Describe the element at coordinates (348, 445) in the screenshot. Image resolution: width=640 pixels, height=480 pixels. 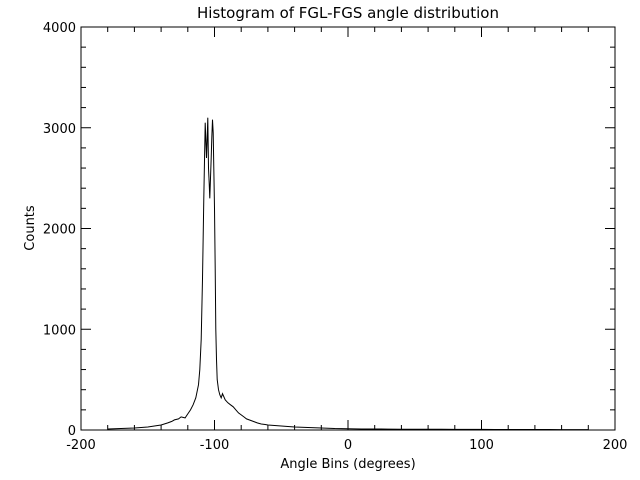
I see `x-tick-label: 0` at that location.